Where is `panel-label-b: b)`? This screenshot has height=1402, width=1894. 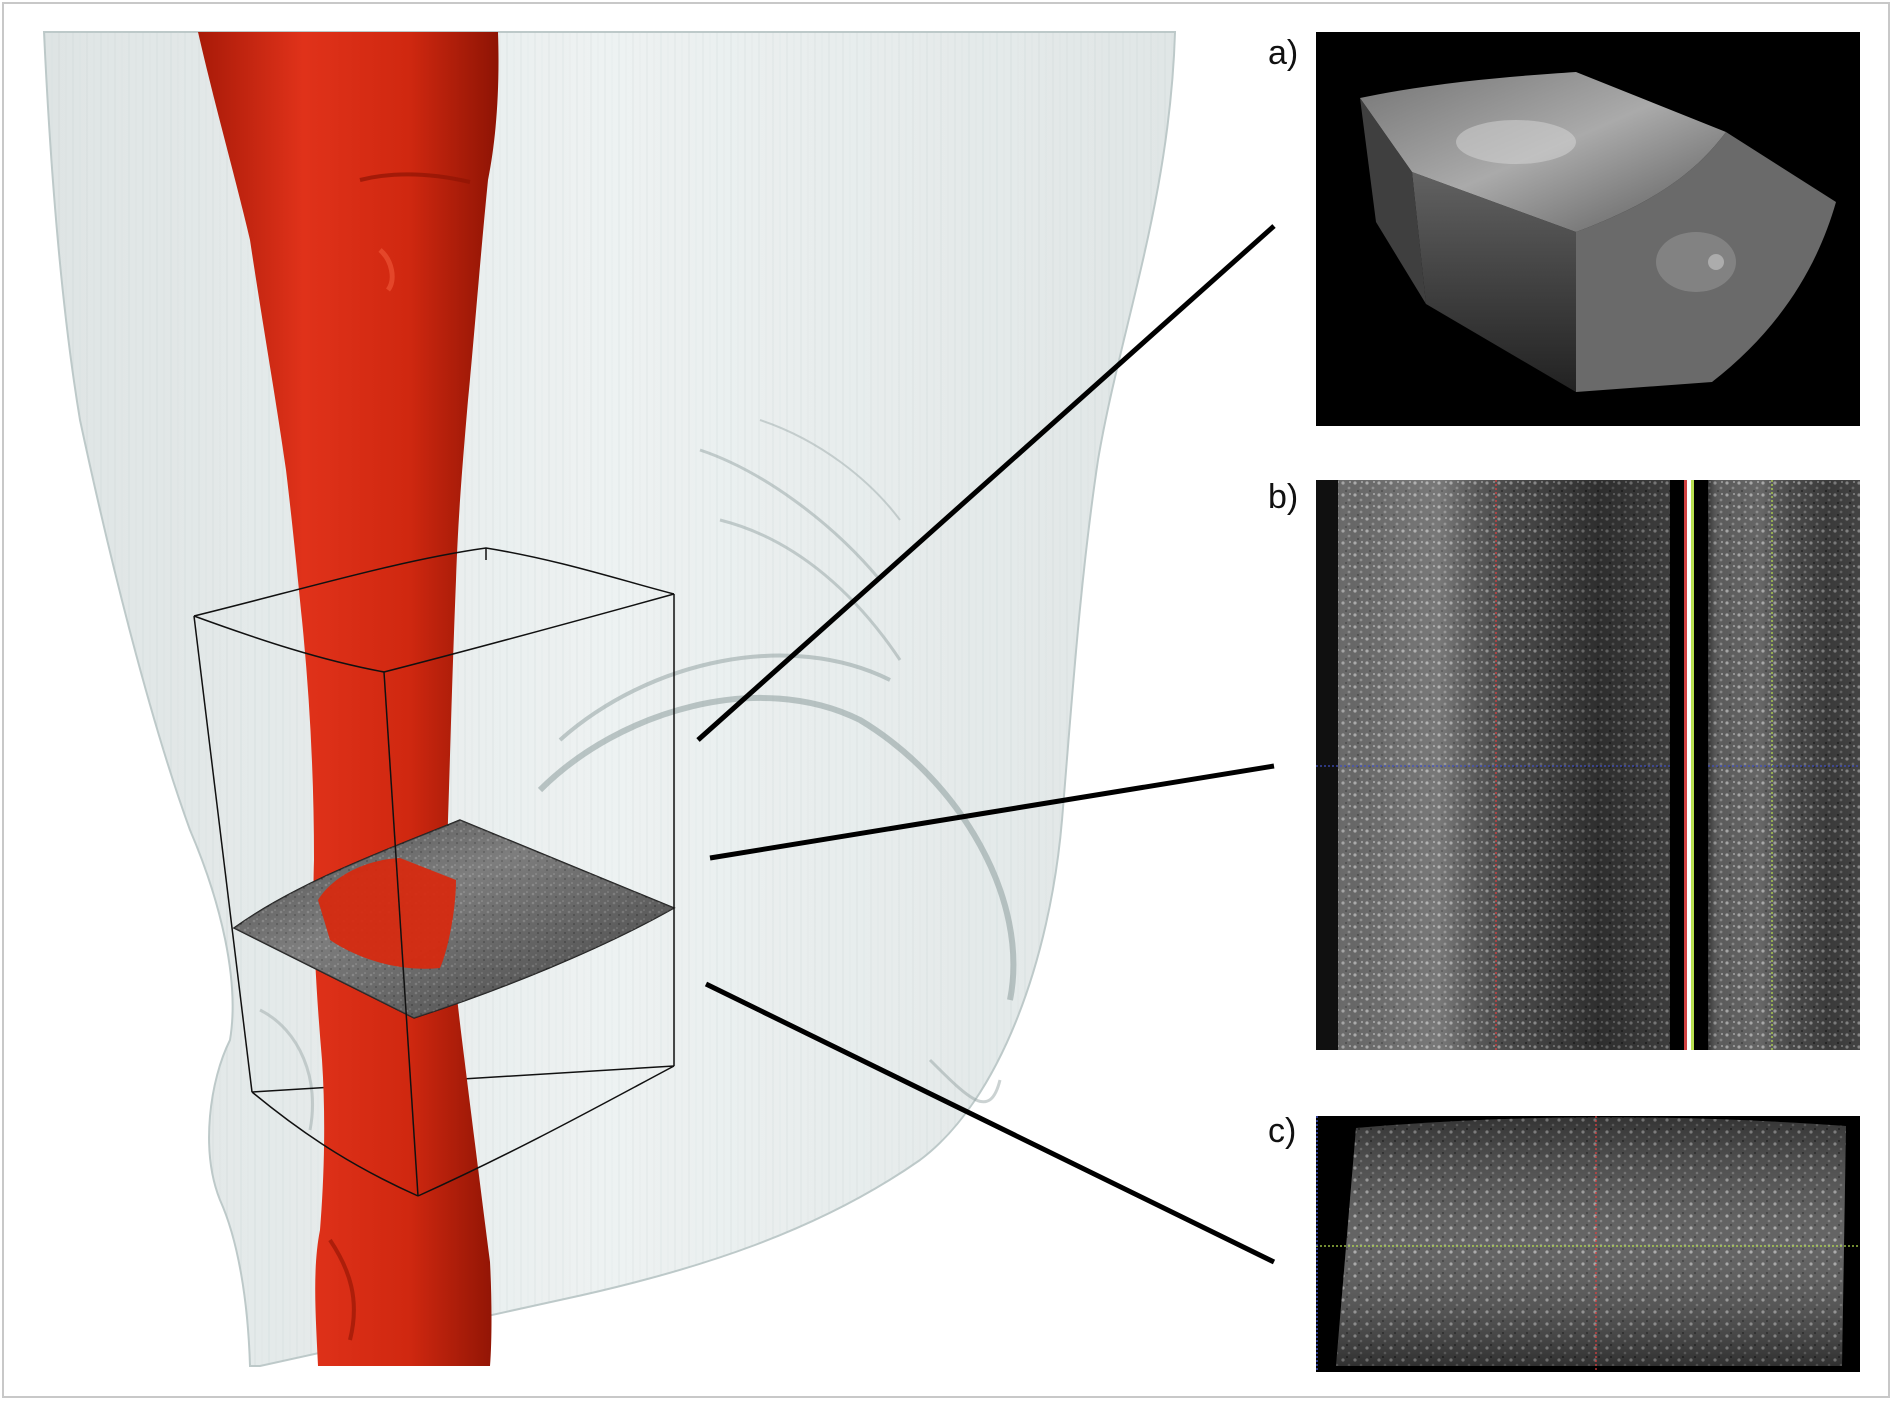
panel-label-b: b) is located at coordinates (1283, 497).